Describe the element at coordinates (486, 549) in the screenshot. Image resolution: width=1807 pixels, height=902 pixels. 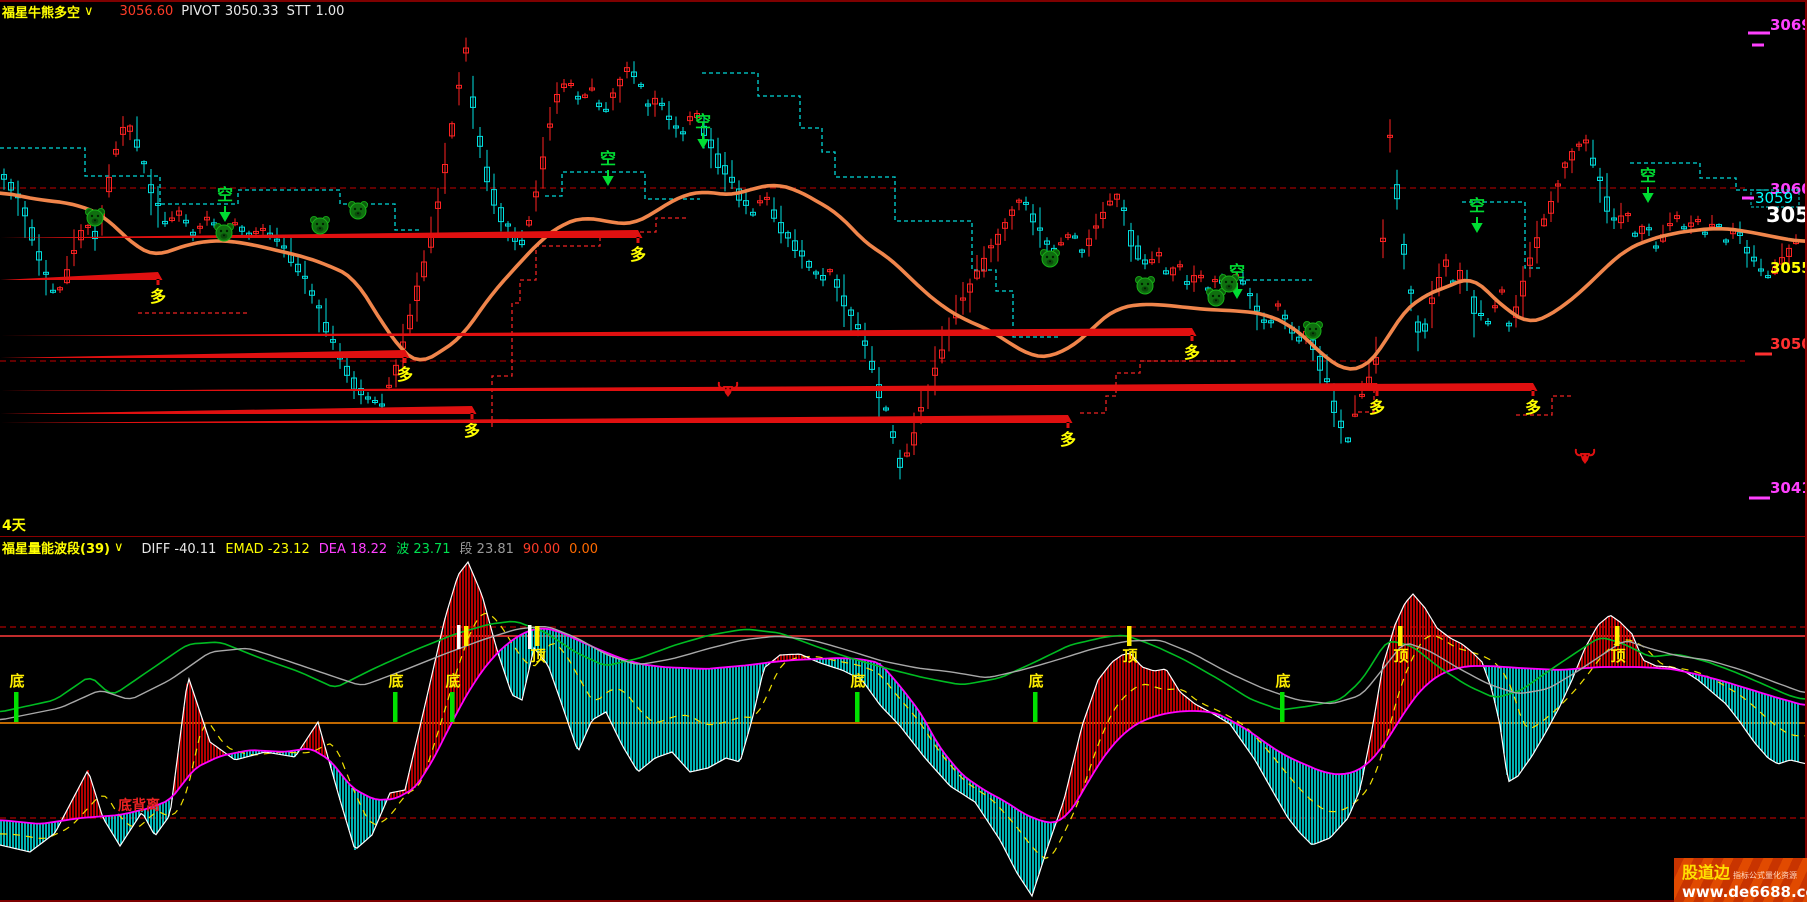
I see `indicator-field-段: 段 23.81` at that location.